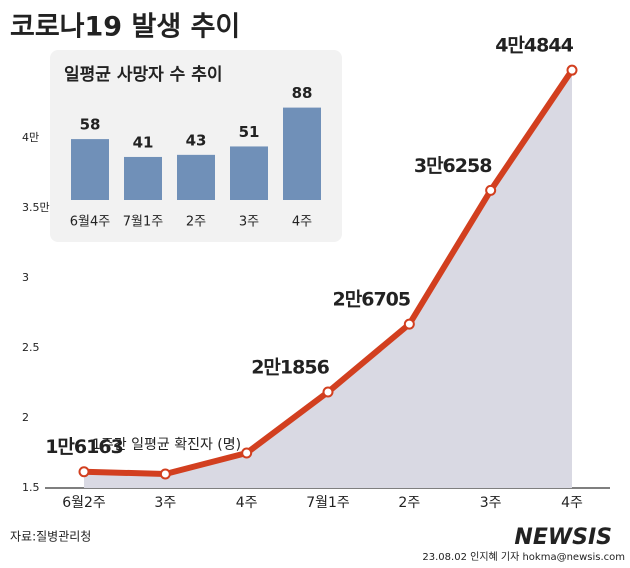 This screenshot has height=568, width=630. Describe the element at coordinates (25, 277) in the screenshot. I see `y-tick-label: 3` at that location.